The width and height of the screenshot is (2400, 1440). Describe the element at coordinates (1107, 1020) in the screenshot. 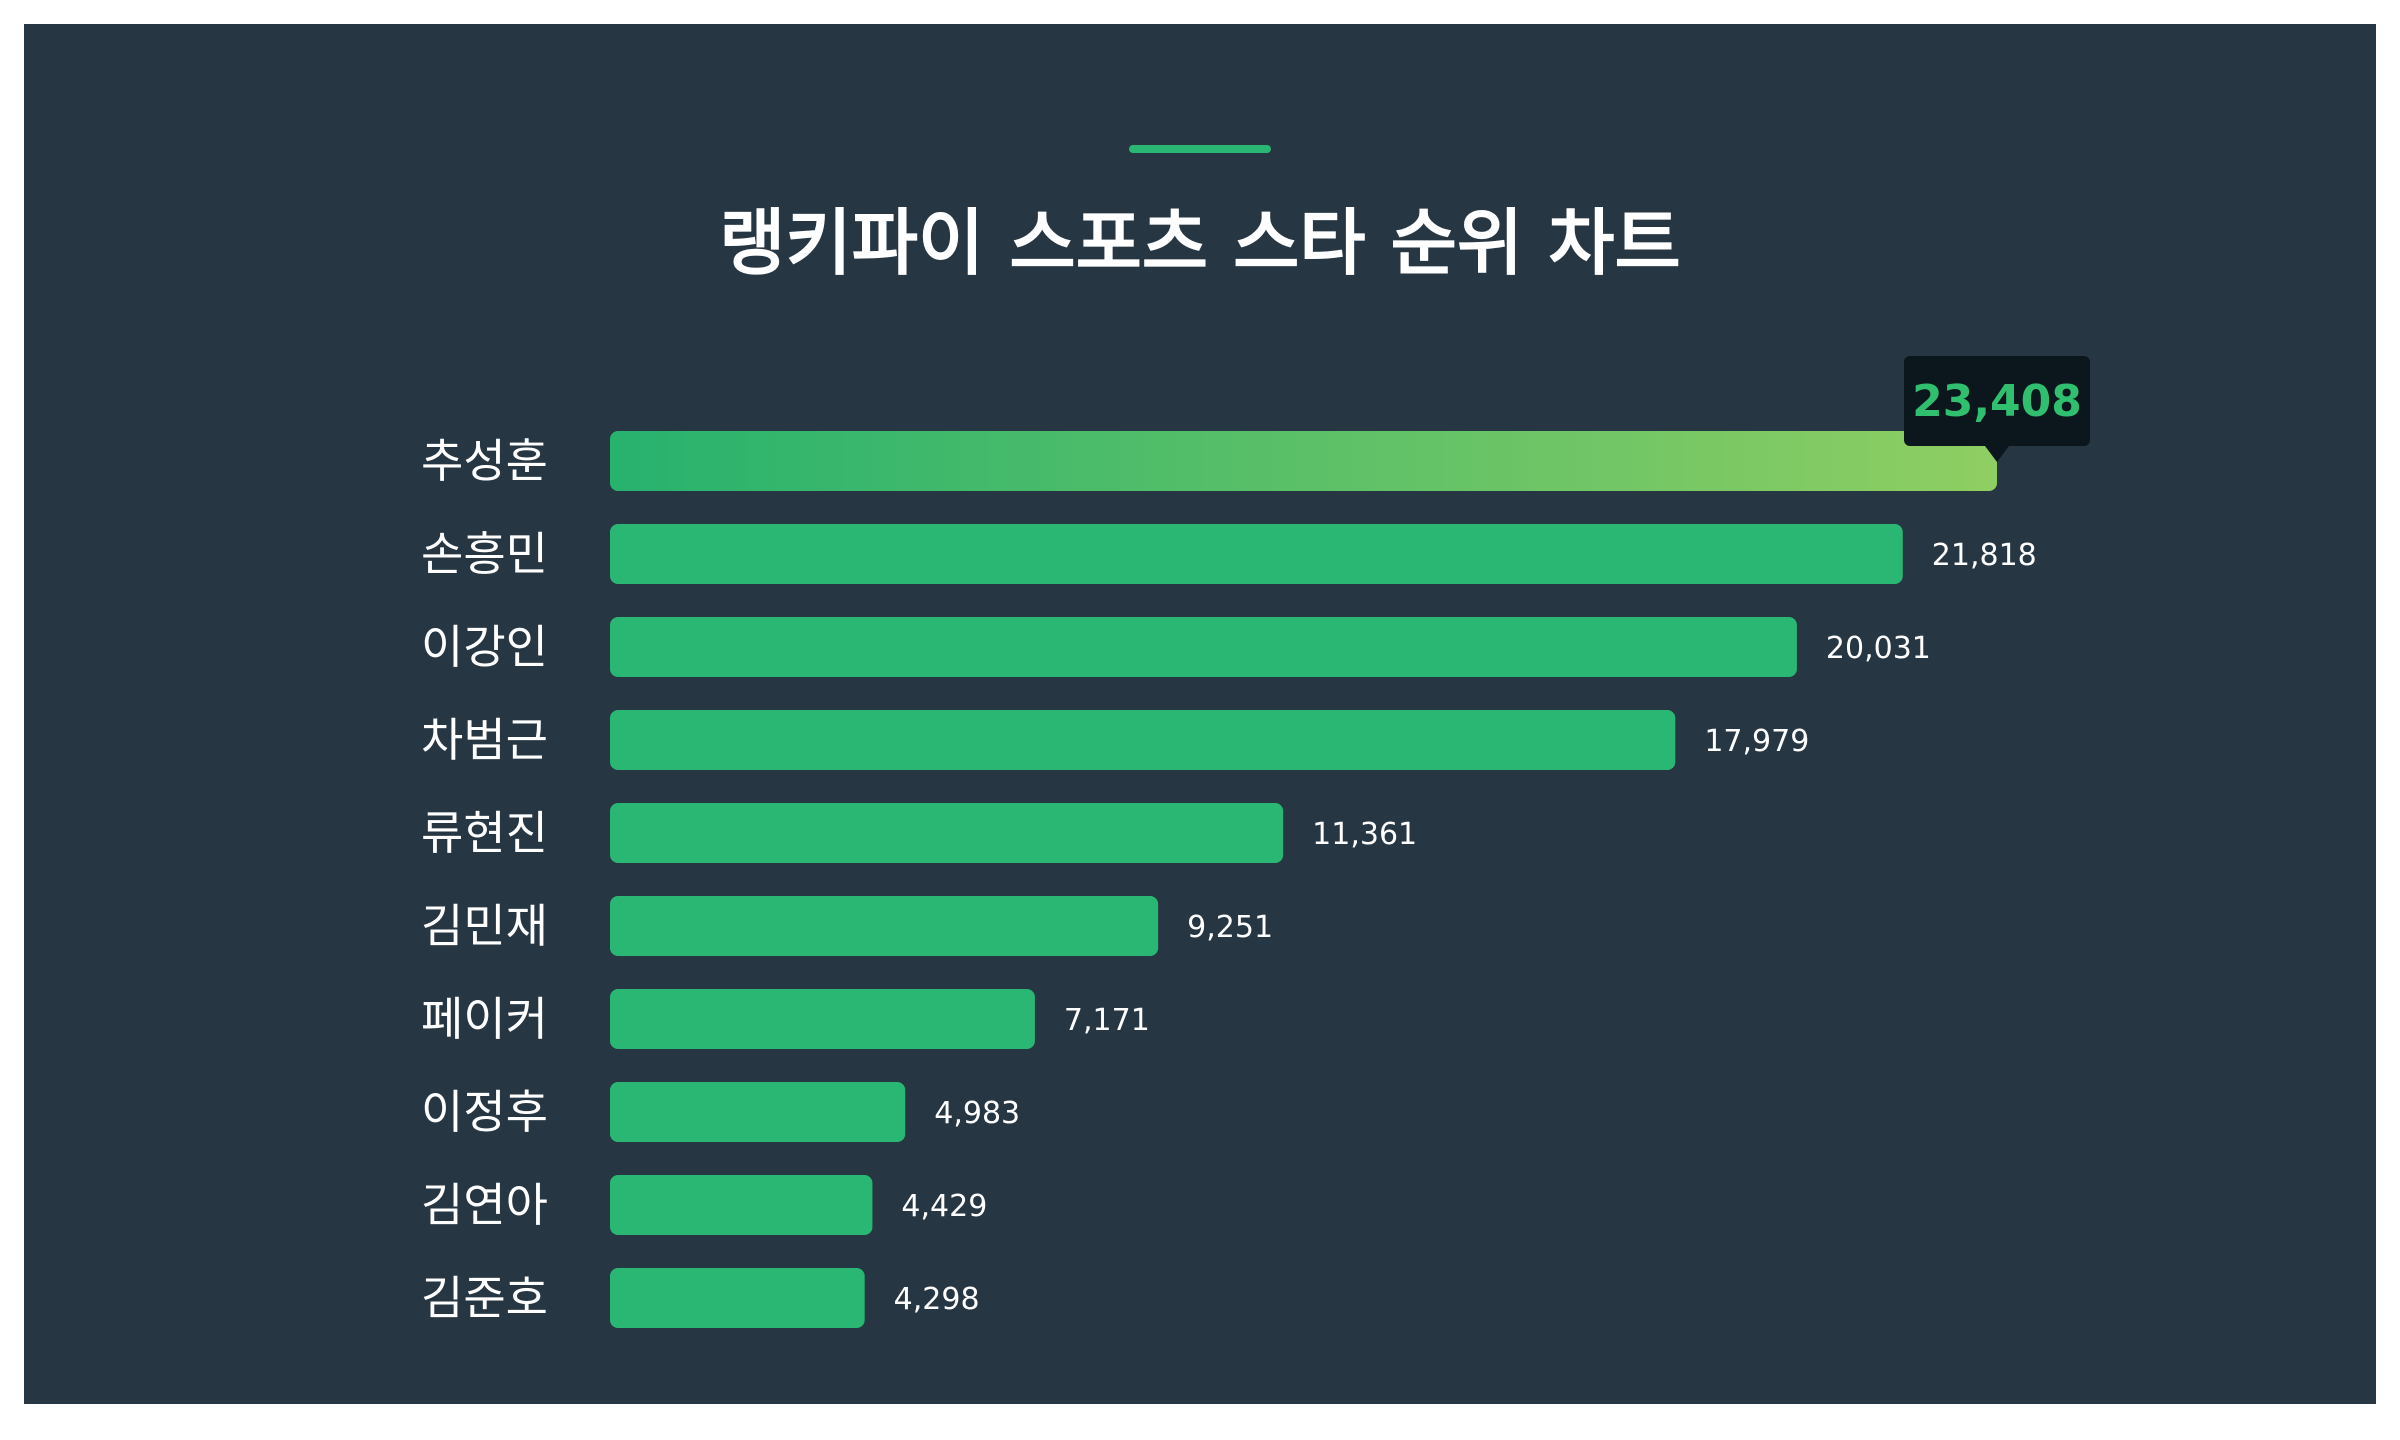

I see `value-label: 7,171` at that location.